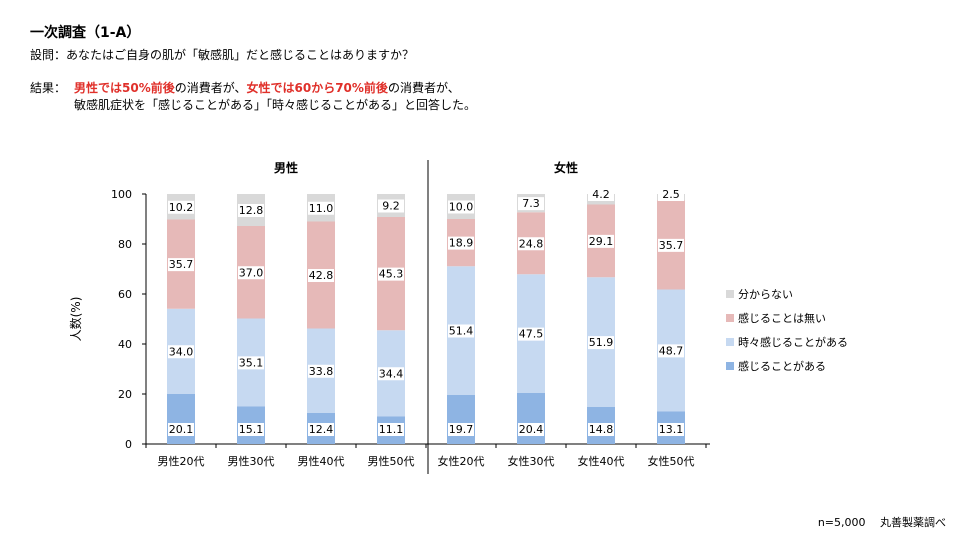 This screenshot has width=960, height=540. I want to click on result-highlight-male: 男性では50%前後, so click(124, 88).